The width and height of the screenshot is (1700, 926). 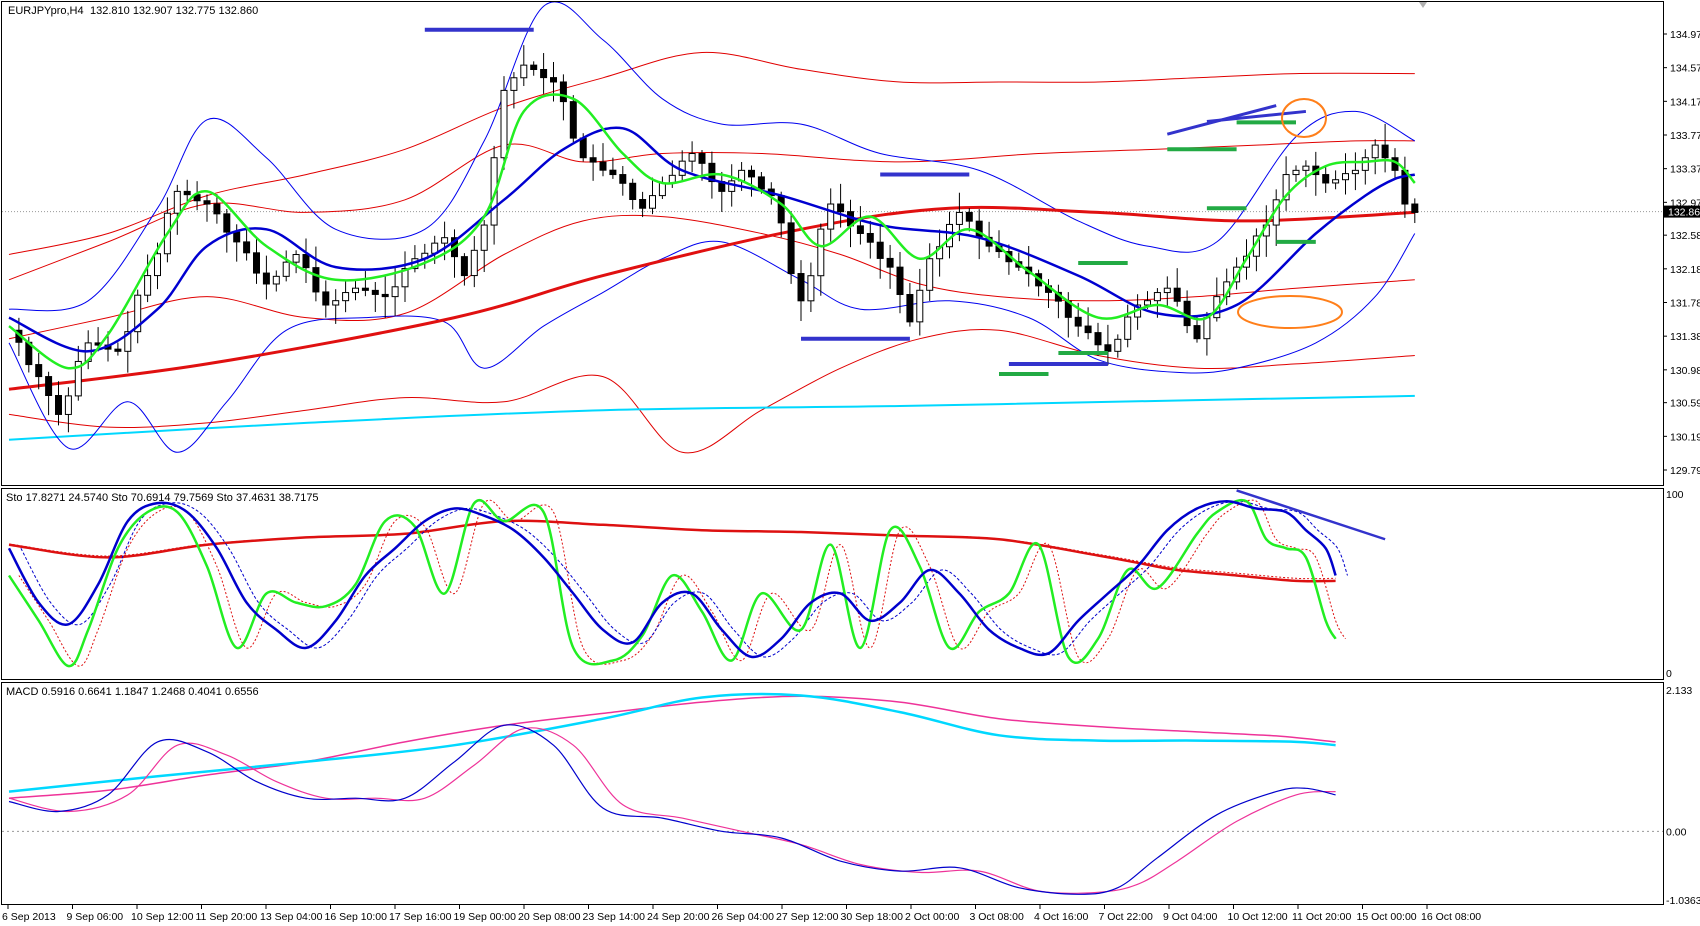 I want to click on time-tick-label: 24 Sep 20:00, so click(x=678, y=917).